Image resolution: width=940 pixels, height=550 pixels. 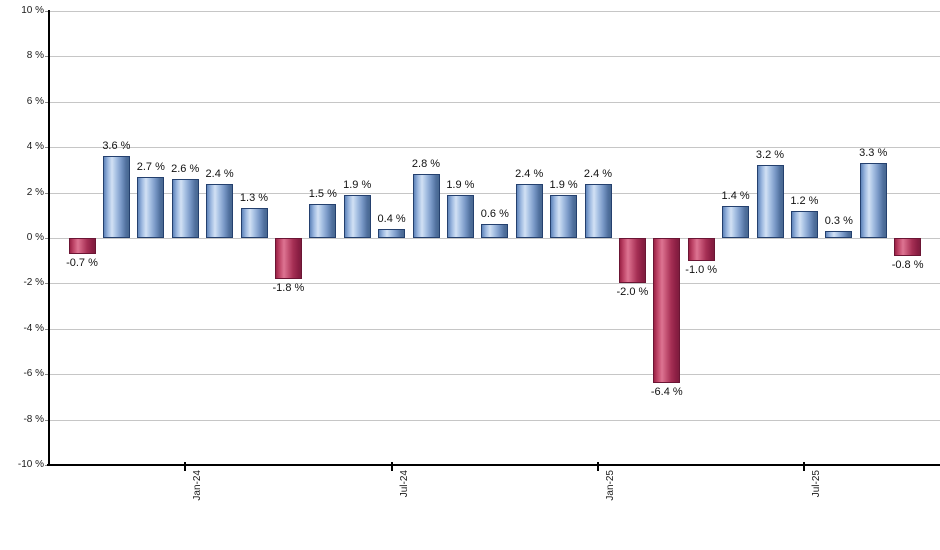 What do you see at coordinates (33, 419) in the screenshot?
I see `y-axis-tick-label: -8 %` at bounding box center [33, 419].